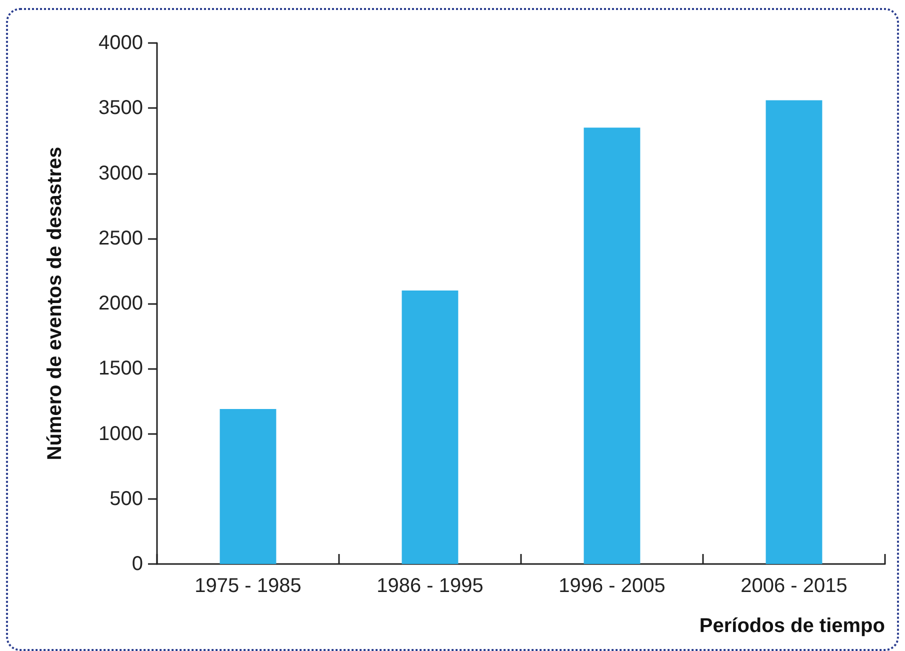 Image resolution: width=905 pixels, height=651 pixels. I want to click on y-tick-label: 0, so click(137, 564).